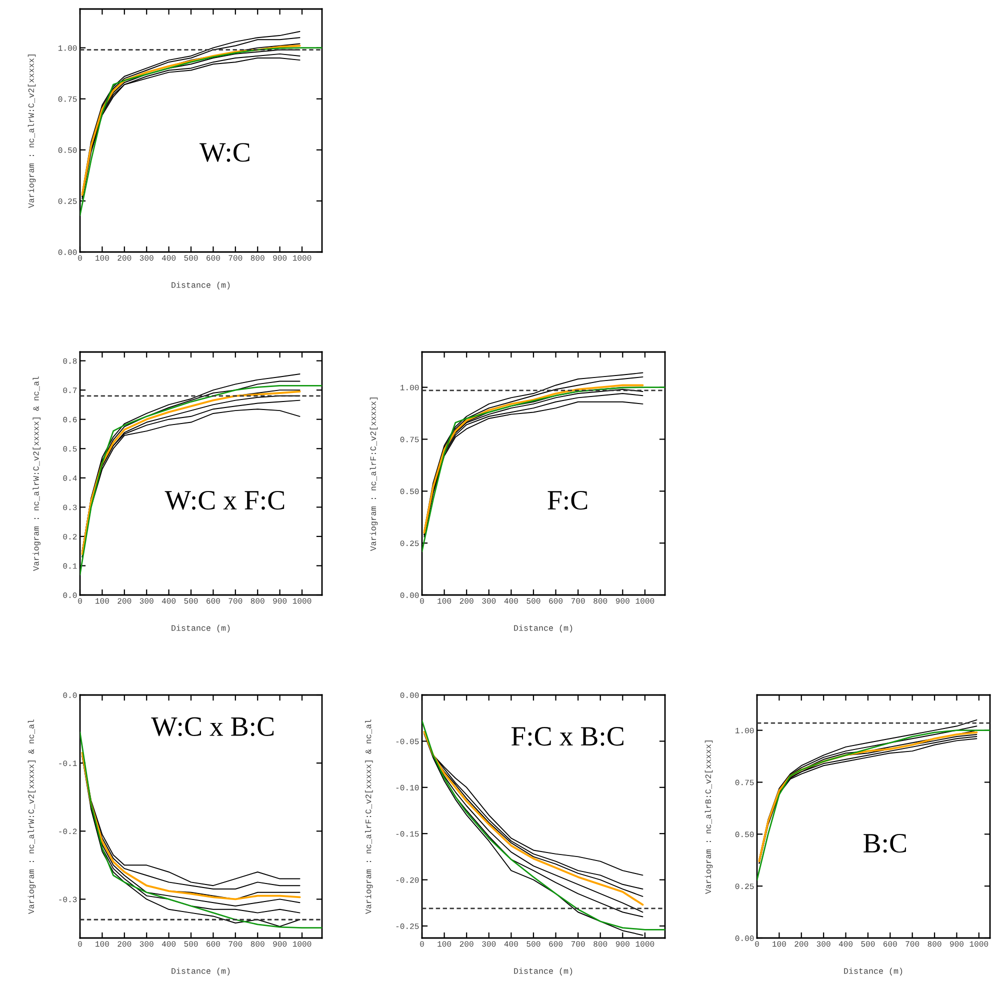 This screenshot has height=982, width=998. Describe the element at coordinates (407, 834) in the screenshot. I see `y-tick-label: -0.15` at that location.